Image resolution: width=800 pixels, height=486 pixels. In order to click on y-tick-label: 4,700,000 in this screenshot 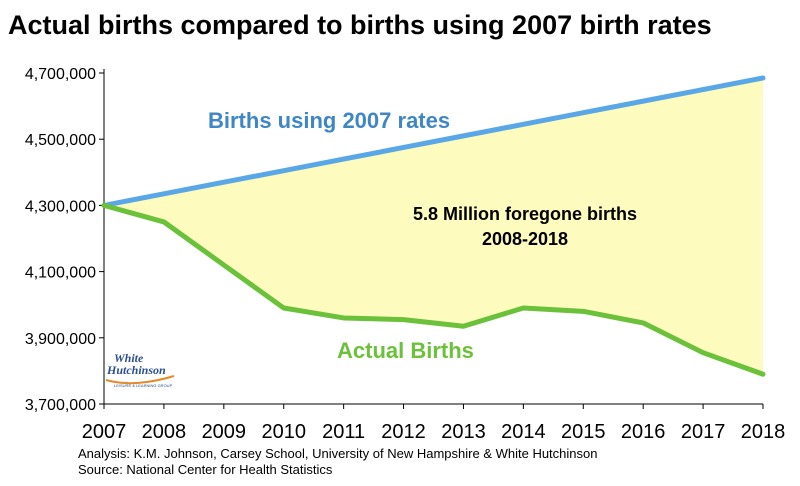, I will do `click(60, 74)`.